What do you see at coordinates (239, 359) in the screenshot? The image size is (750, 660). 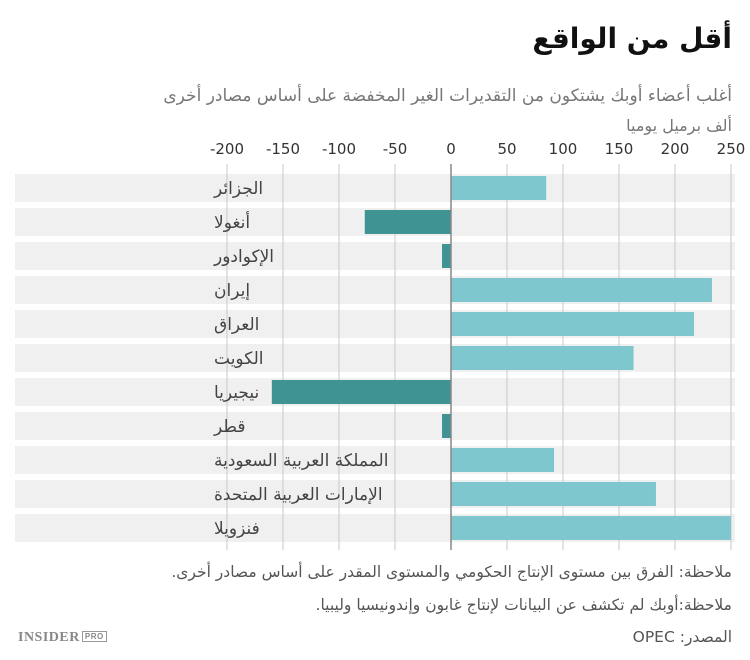 I see `category-label: الكويت` at bounding box center [239, 359].